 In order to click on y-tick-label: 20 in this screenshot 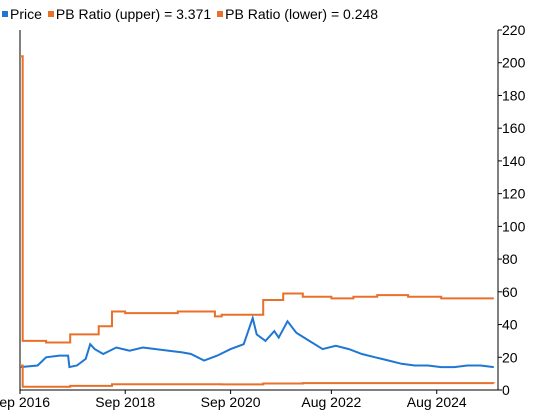, I will do `click(510, 357)`.